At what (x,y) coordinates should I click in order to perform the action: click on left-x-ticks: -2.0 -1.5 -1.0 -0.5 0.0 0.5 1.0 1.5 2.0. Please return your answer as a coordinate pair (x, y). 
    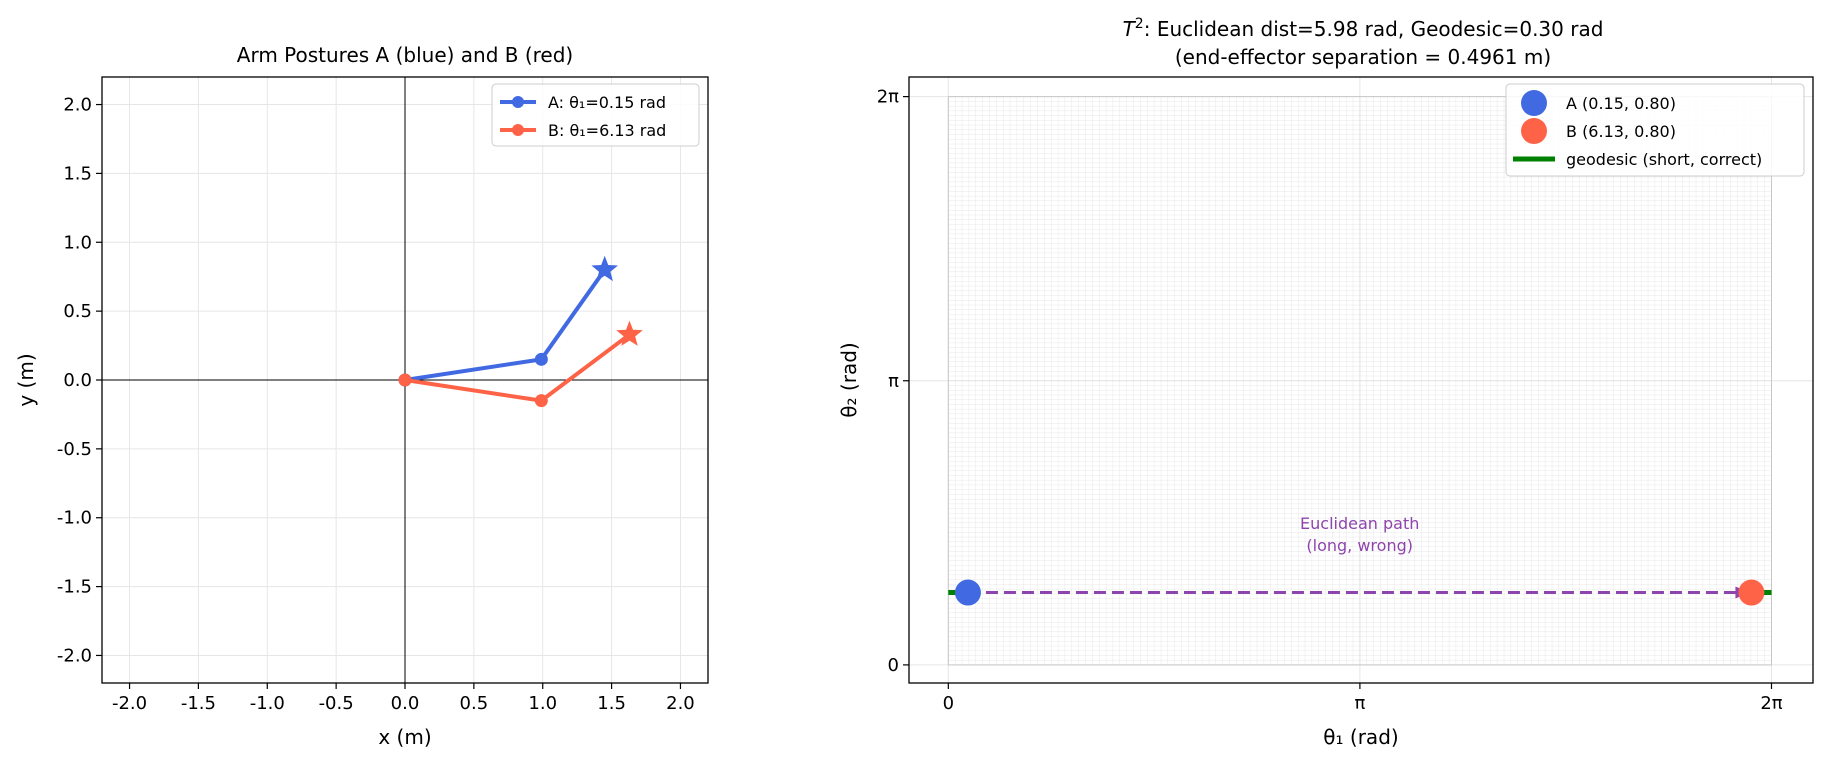
    Looking at the image, I should click on (403, 698).